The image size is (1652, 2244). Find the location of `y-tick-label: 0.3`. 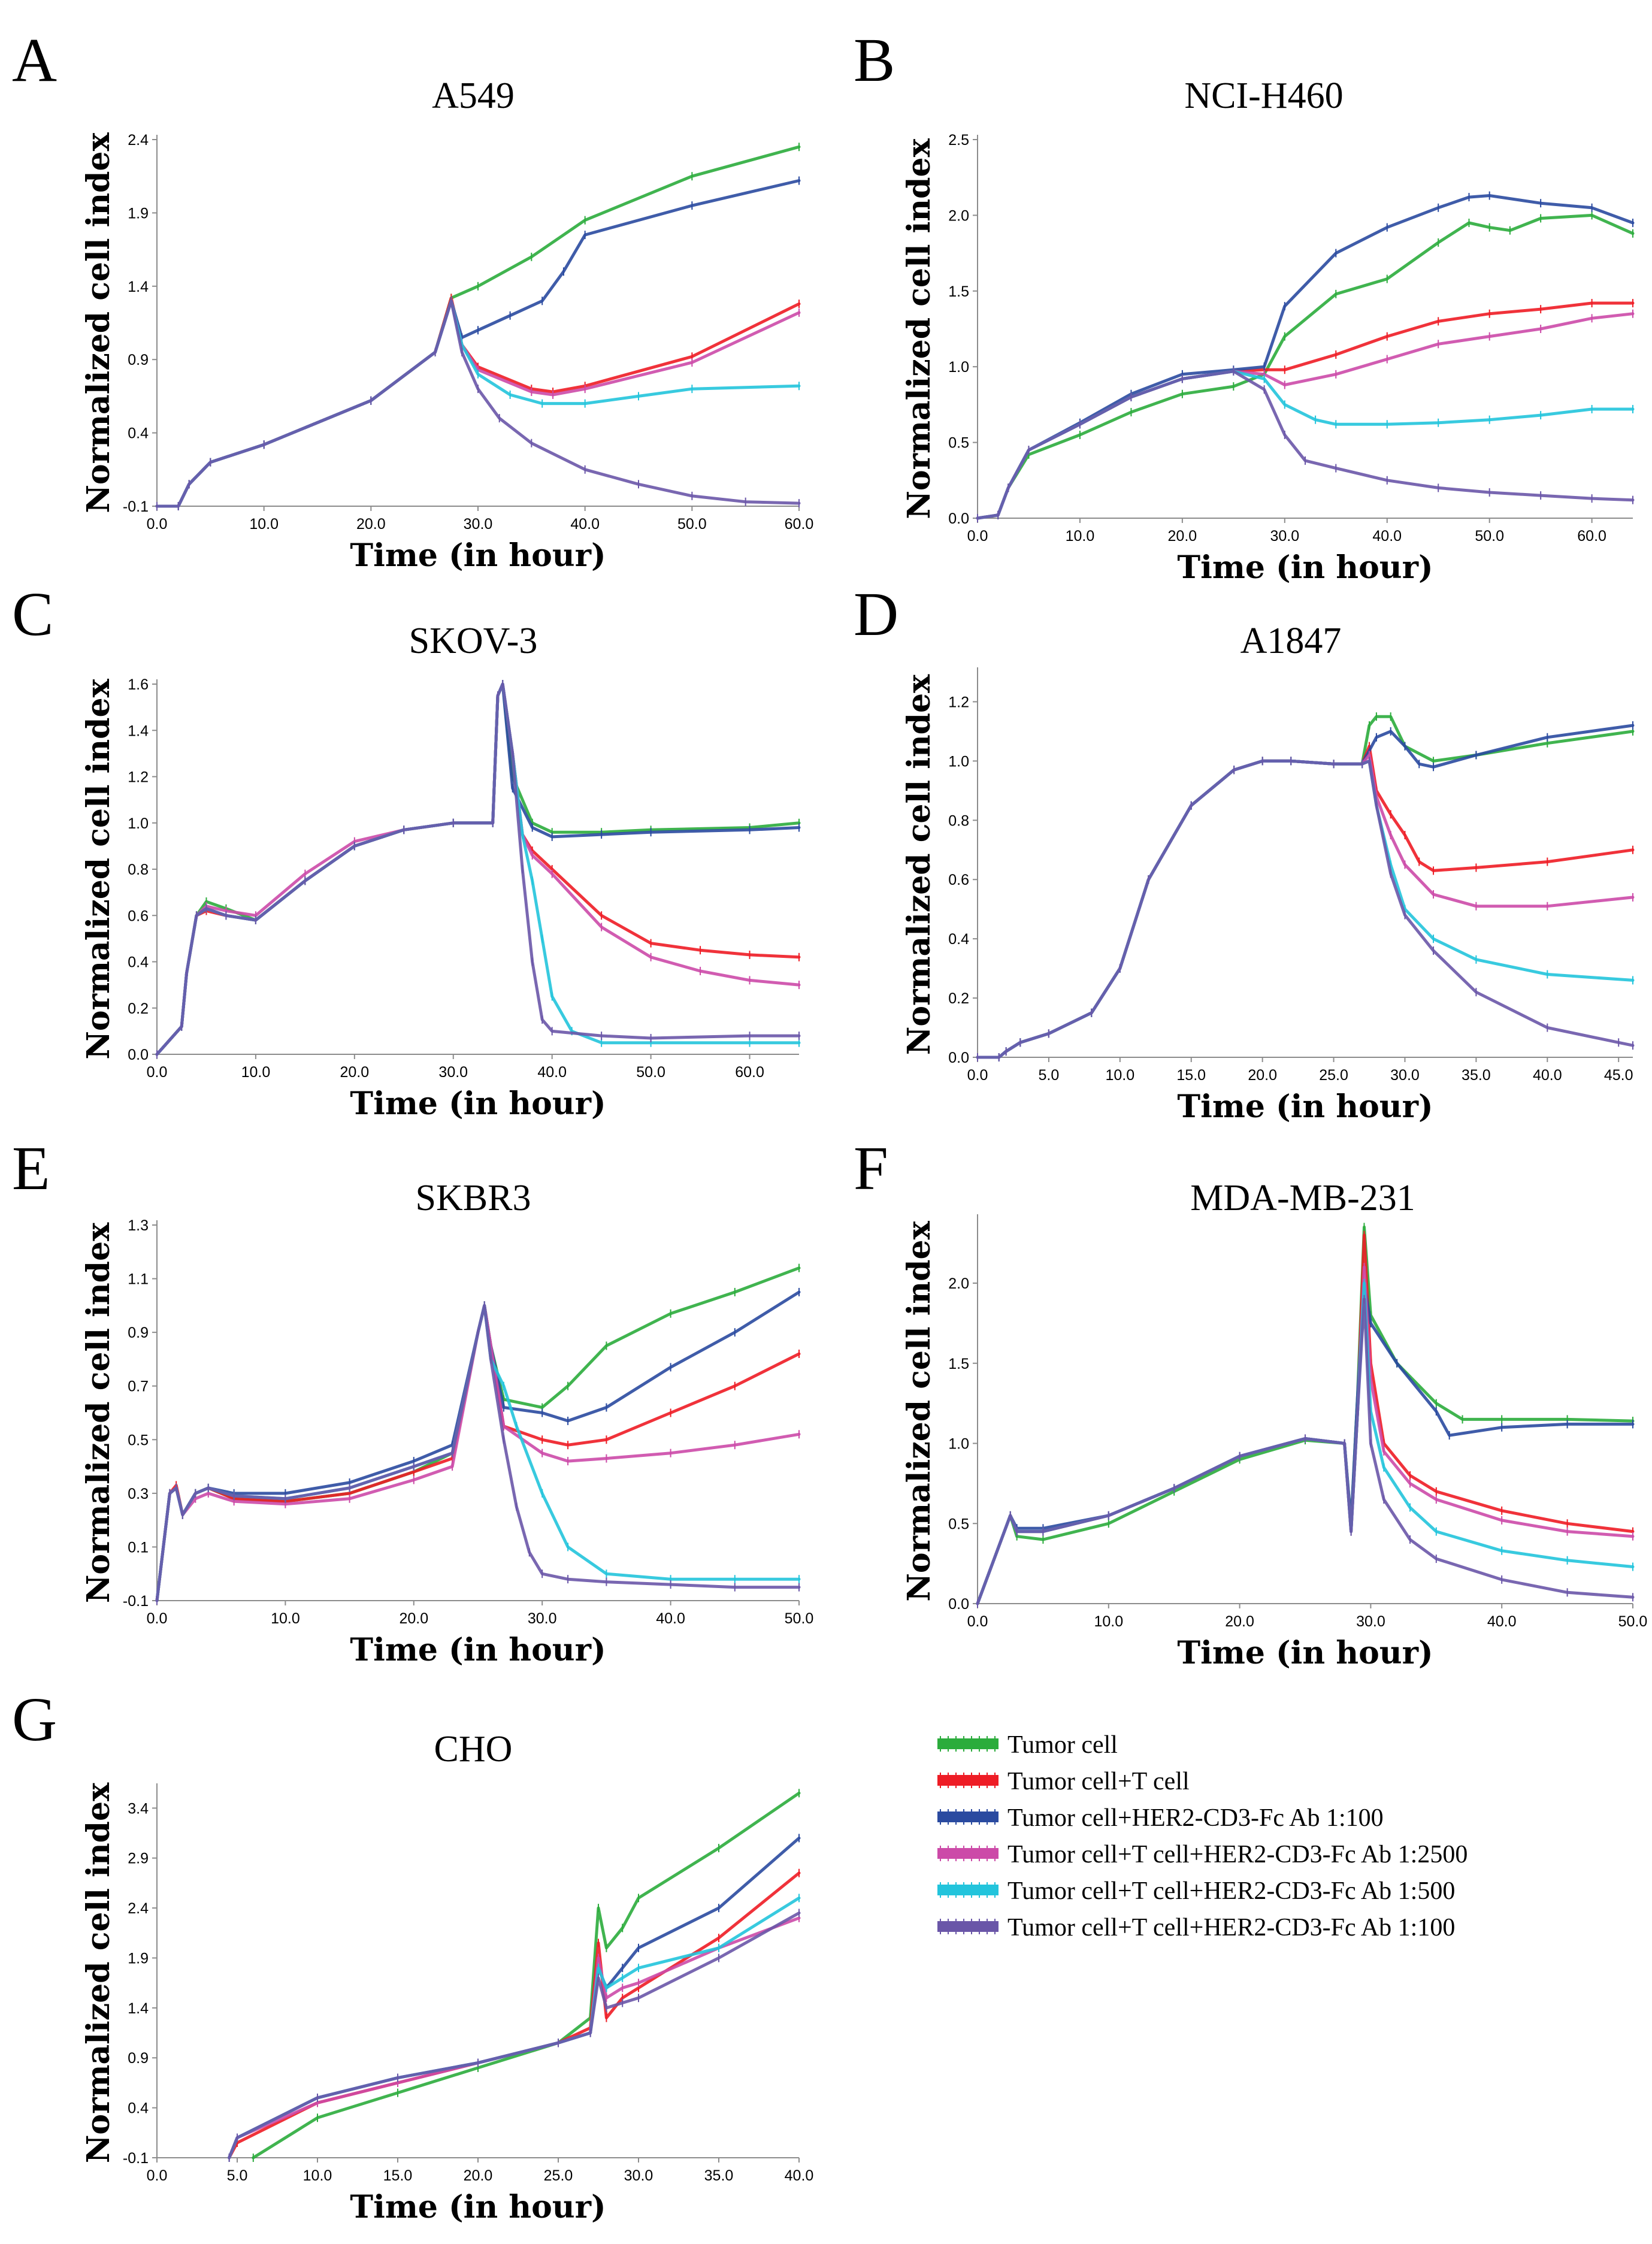

y-tick-label: 0.3 is located at coordinates (138, 1494).